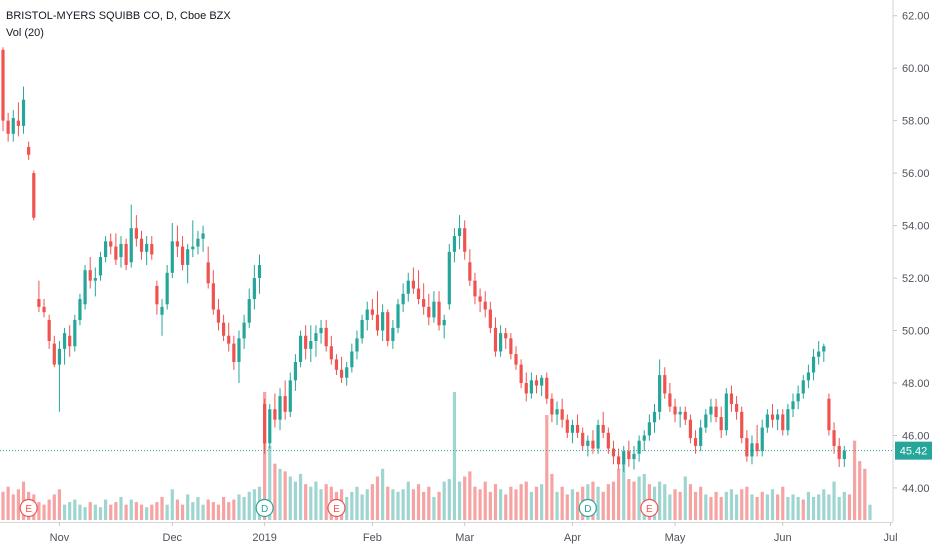  What do you see at coordinates (913, 450) in the screenshot?
I see `last-price-badge-bg` at bounding box center [913, 450].